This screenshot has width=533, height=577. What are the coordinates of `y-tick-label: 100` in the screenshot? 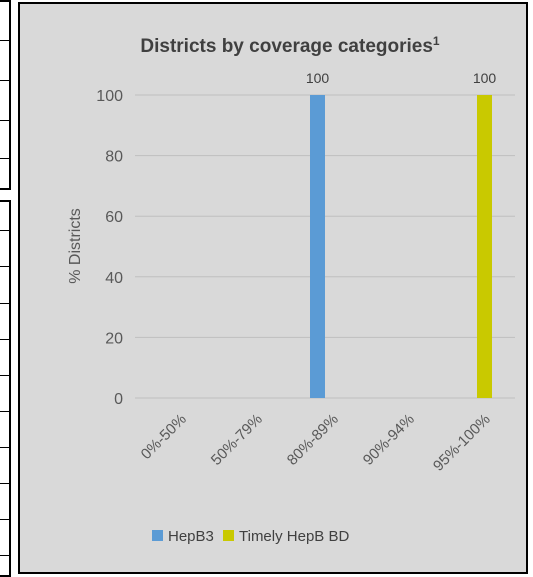 It's located at (109, 96).